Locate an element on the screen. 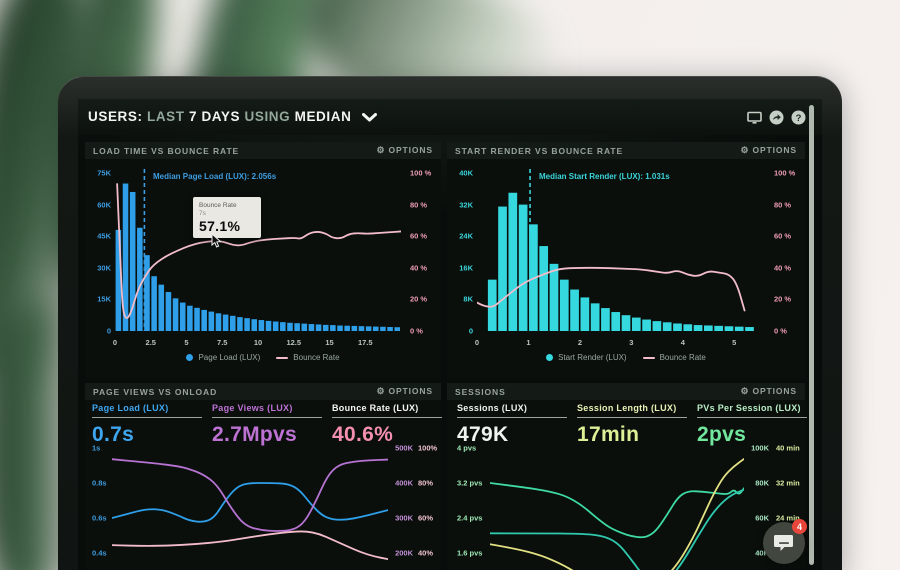 Image resolution: width=900 pixels, height=570 pixels. users-range-dropdown: USERS: LAST 7 DAYS USING MEDIAN is located at coordinates (232, 116).